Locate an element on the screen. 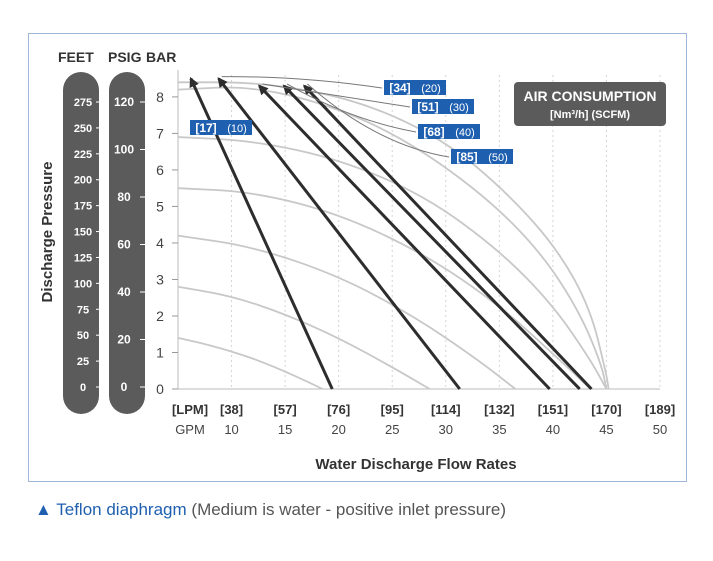  x-tick-gpm-label: 30 is located at coordinates (446, 429).